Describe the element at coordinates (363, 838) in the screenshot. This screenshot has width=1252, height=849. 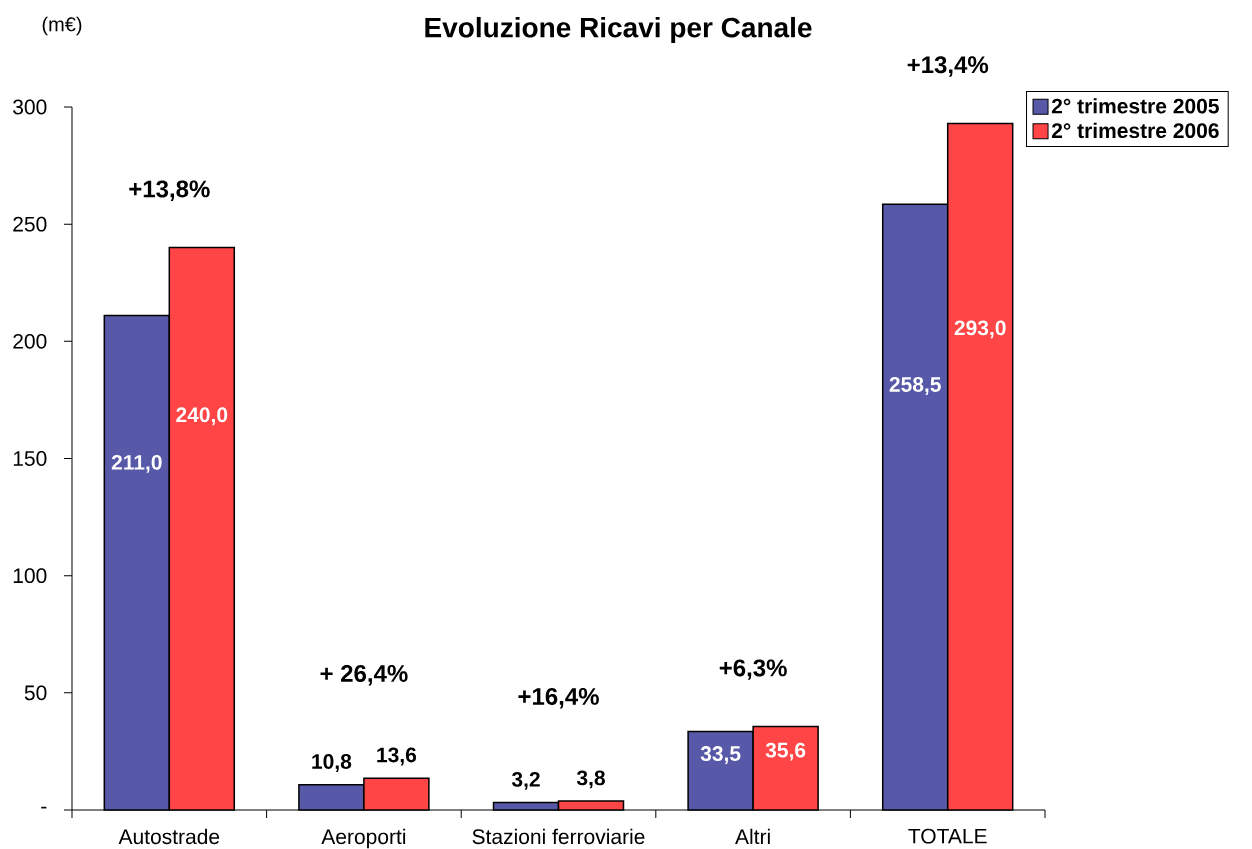
I see `x-tick-label: Aeroporti` at that location.